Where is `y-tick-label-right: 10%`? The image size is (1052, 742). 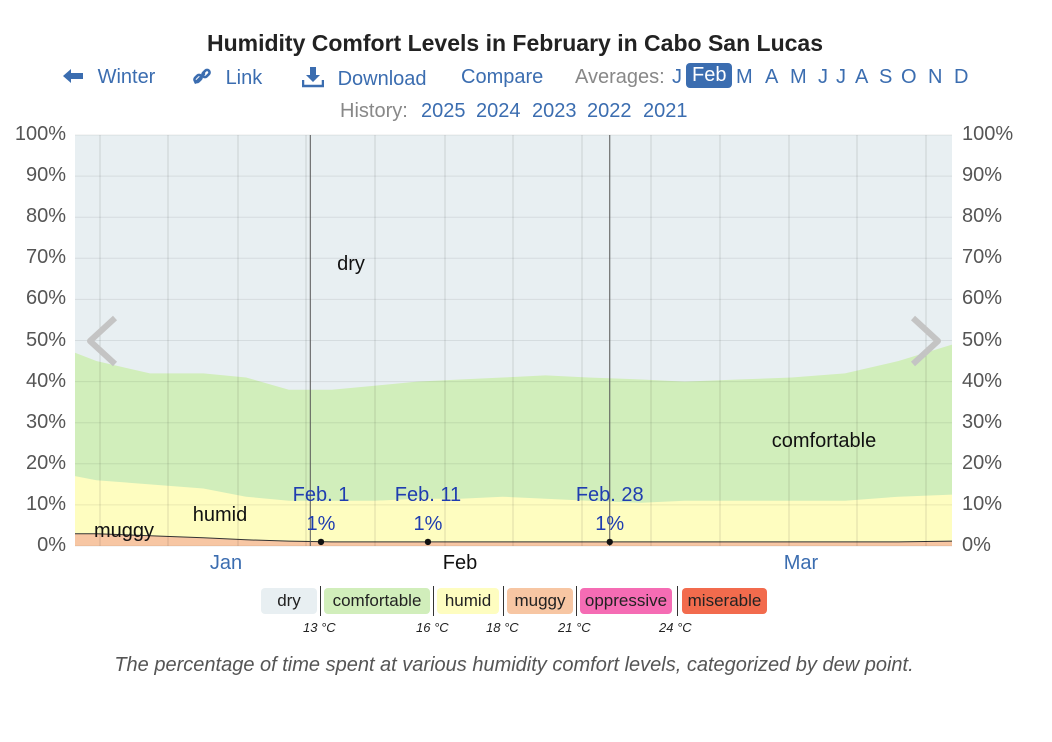 y-tick-label-right: 10% is located at coordinates (982, 503).